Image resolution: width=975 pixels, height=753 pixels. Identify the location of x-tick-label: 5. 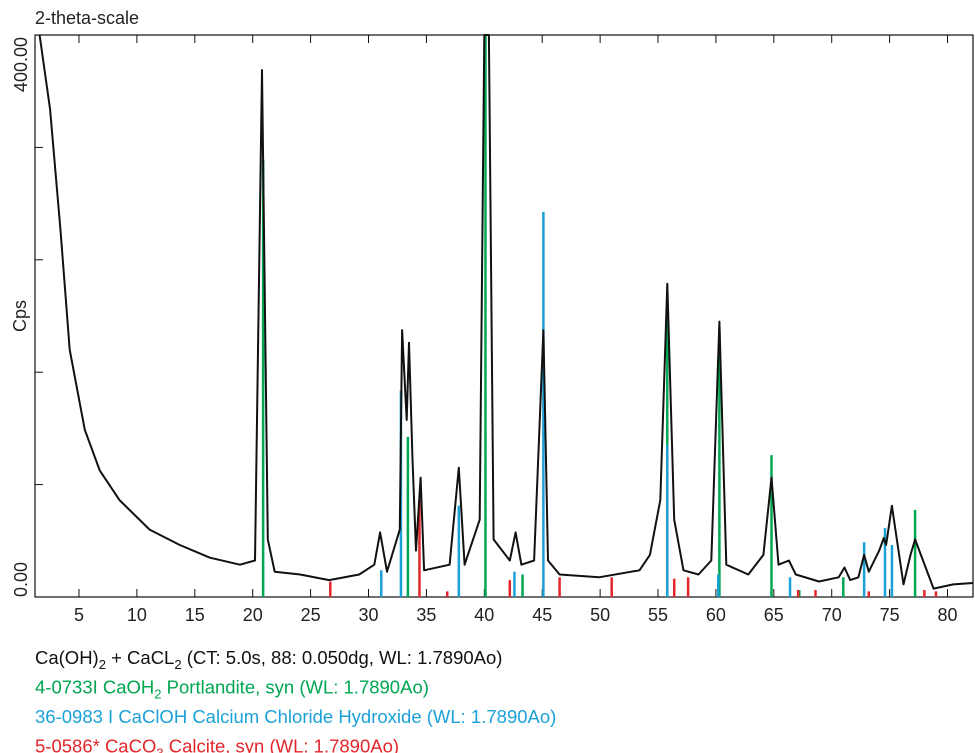
(79, 615).